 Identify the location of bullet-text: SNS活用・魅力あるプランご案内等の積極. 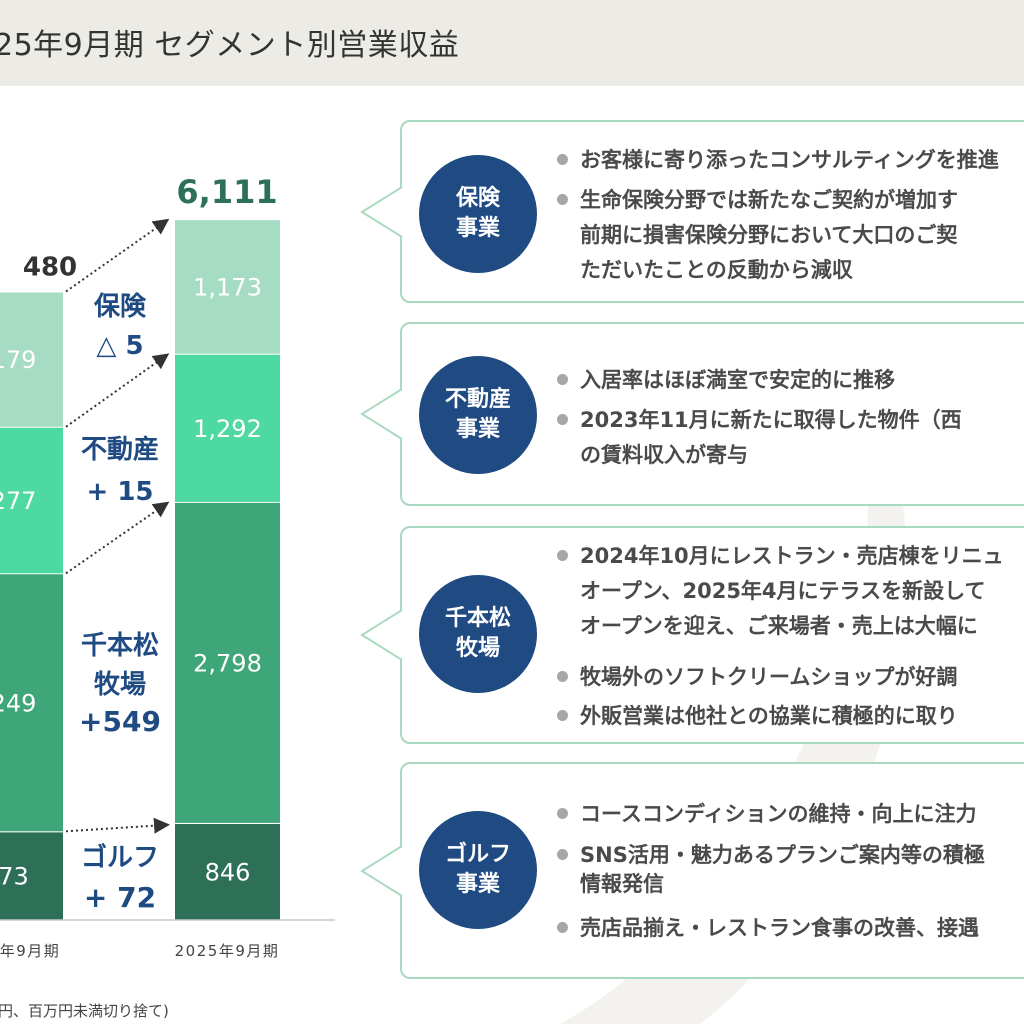
(782, 855).